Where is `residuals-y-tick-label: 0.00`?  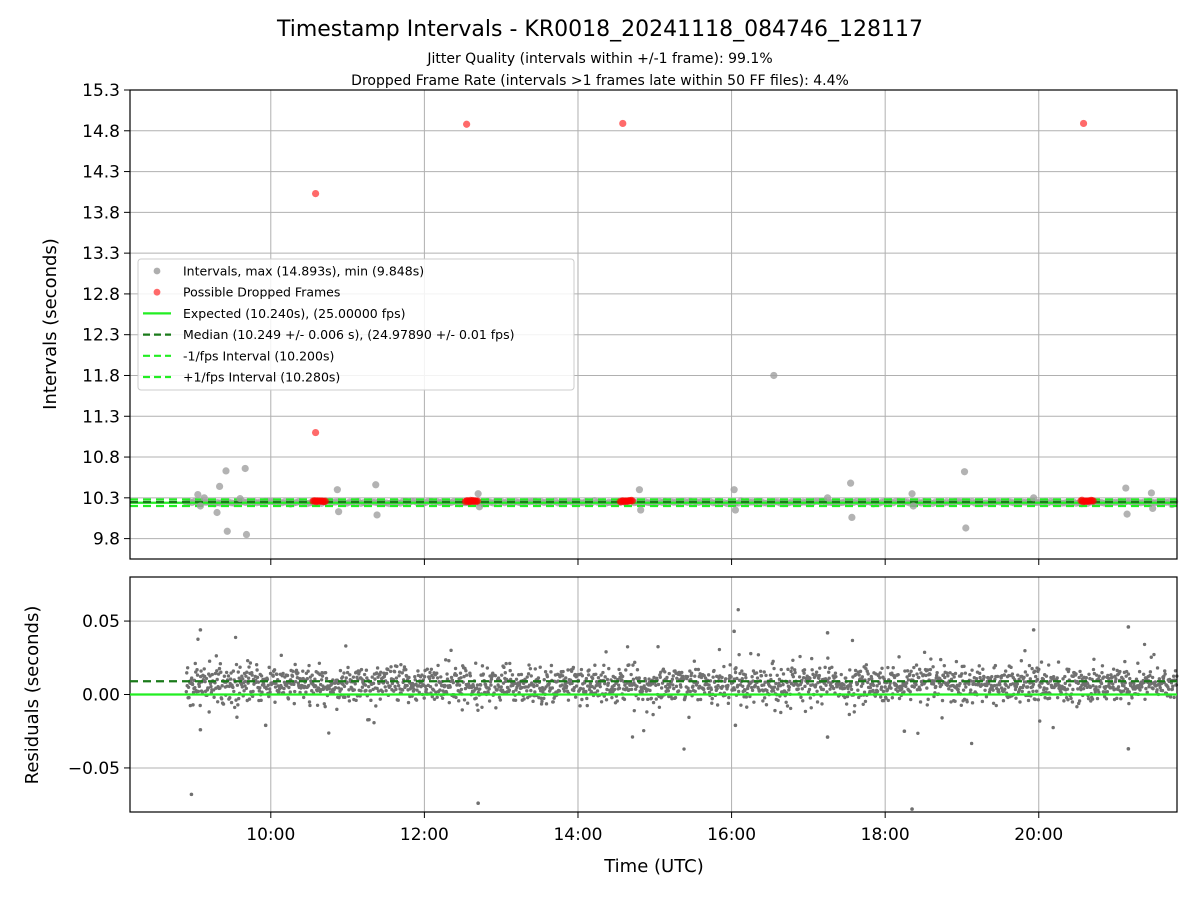
residuals-y-tick-label: 0.00 is located at coordinates (101, 696).